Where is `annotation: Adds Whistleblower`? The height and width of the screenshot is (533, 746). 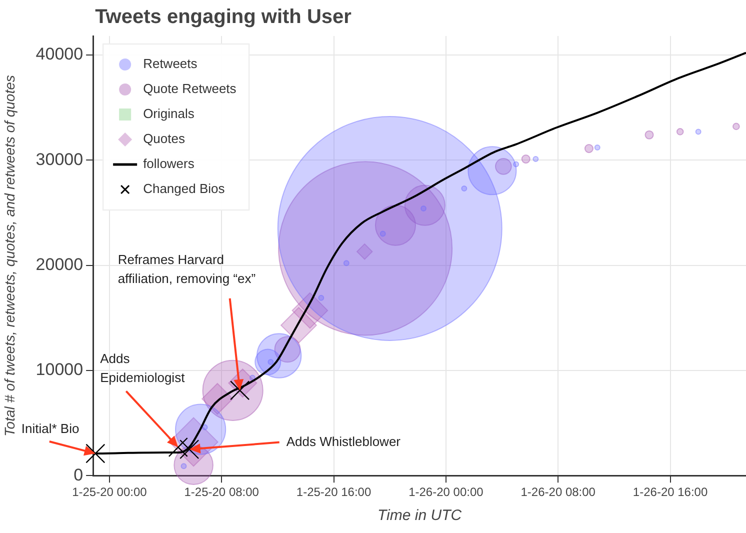
annotation: Adds Whistleblower is located at coordinates (344, 441).